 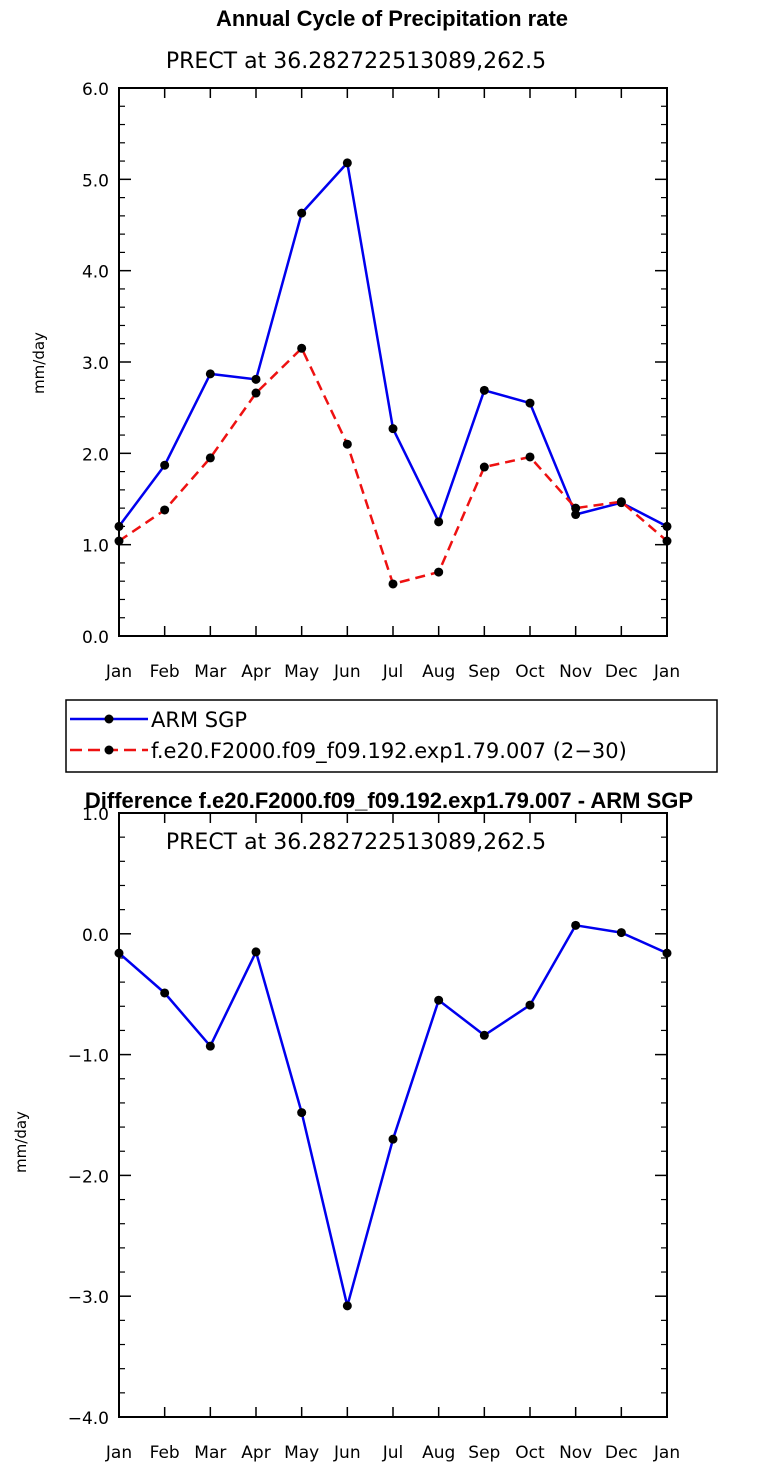 I want to click on chart1-series-1-line, so click(x=393, y=466).